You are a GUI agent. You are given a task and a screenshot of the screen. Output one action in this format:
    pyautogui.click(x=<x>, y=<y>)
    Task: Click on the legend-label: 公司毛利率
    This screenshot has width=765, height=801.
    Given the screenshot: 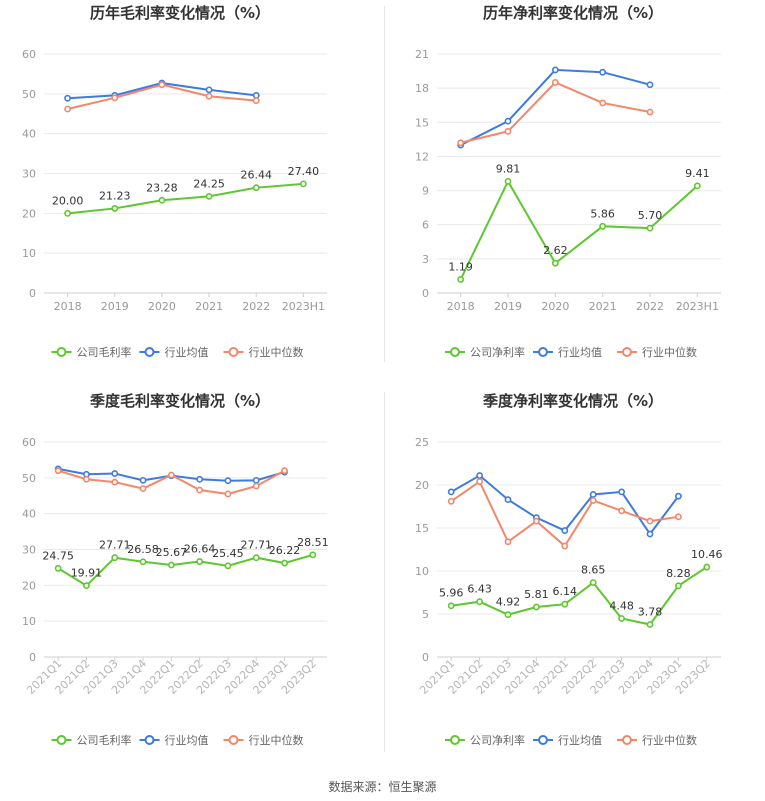 What is the action you would take?
    pyautogui.click(x=104, y=352)
    